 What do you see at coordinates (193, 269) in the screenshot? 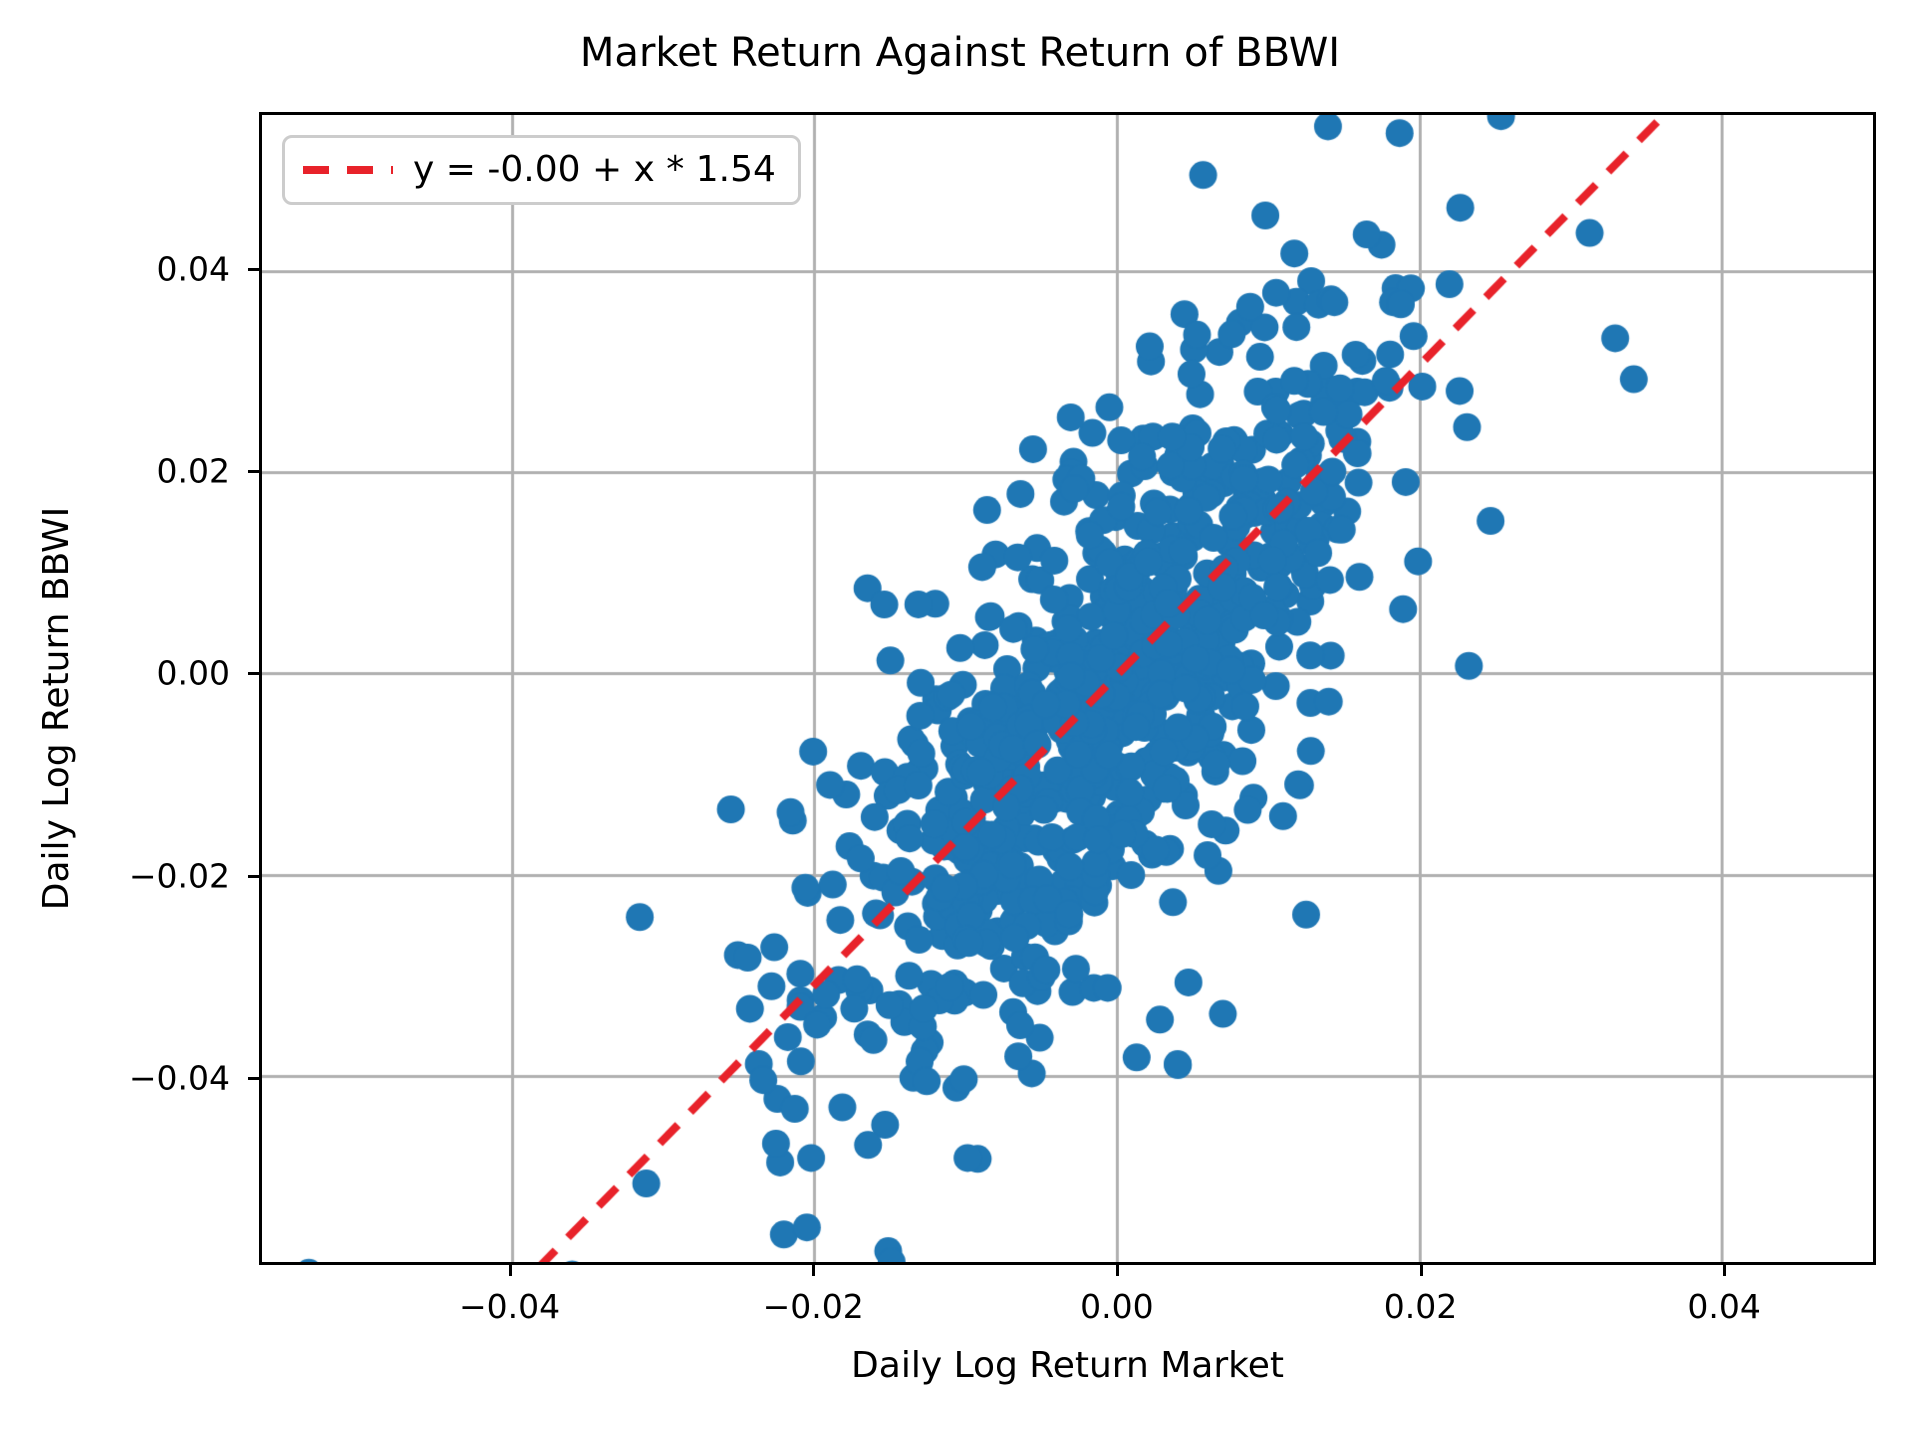
I see `y-tick-label: 0.04` at bounding box center [193, 269].